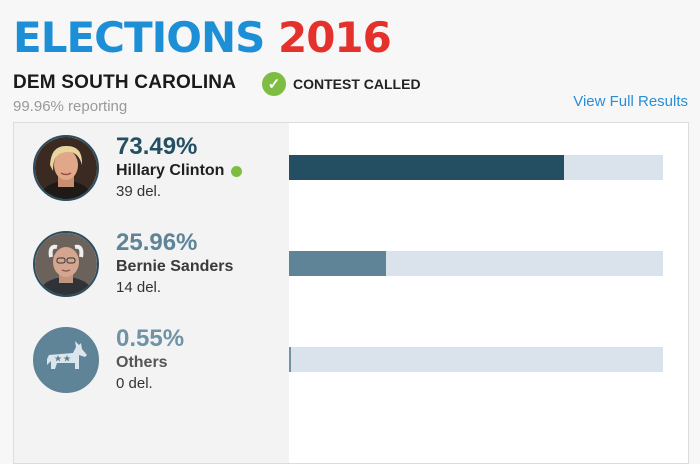  Describe the element at coordinates (357, 84) in the screenshot. I see `contest-status-label: CONTEST CALLED` at that location.